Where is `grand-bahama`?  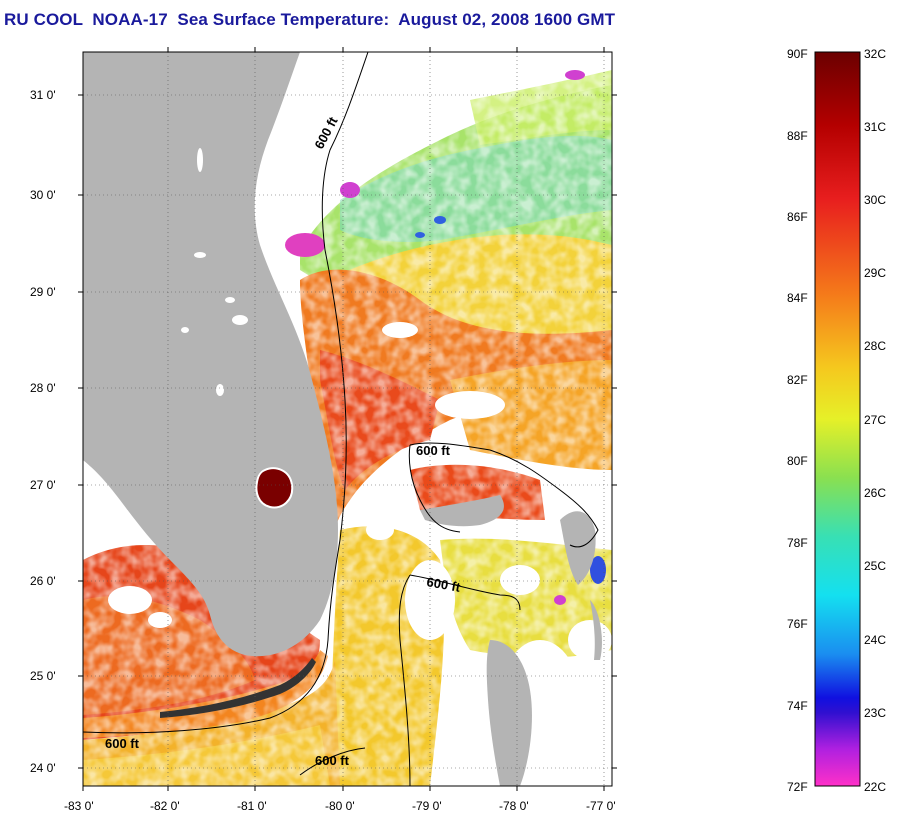 grand-bahama is located at coordinates (462, 511).